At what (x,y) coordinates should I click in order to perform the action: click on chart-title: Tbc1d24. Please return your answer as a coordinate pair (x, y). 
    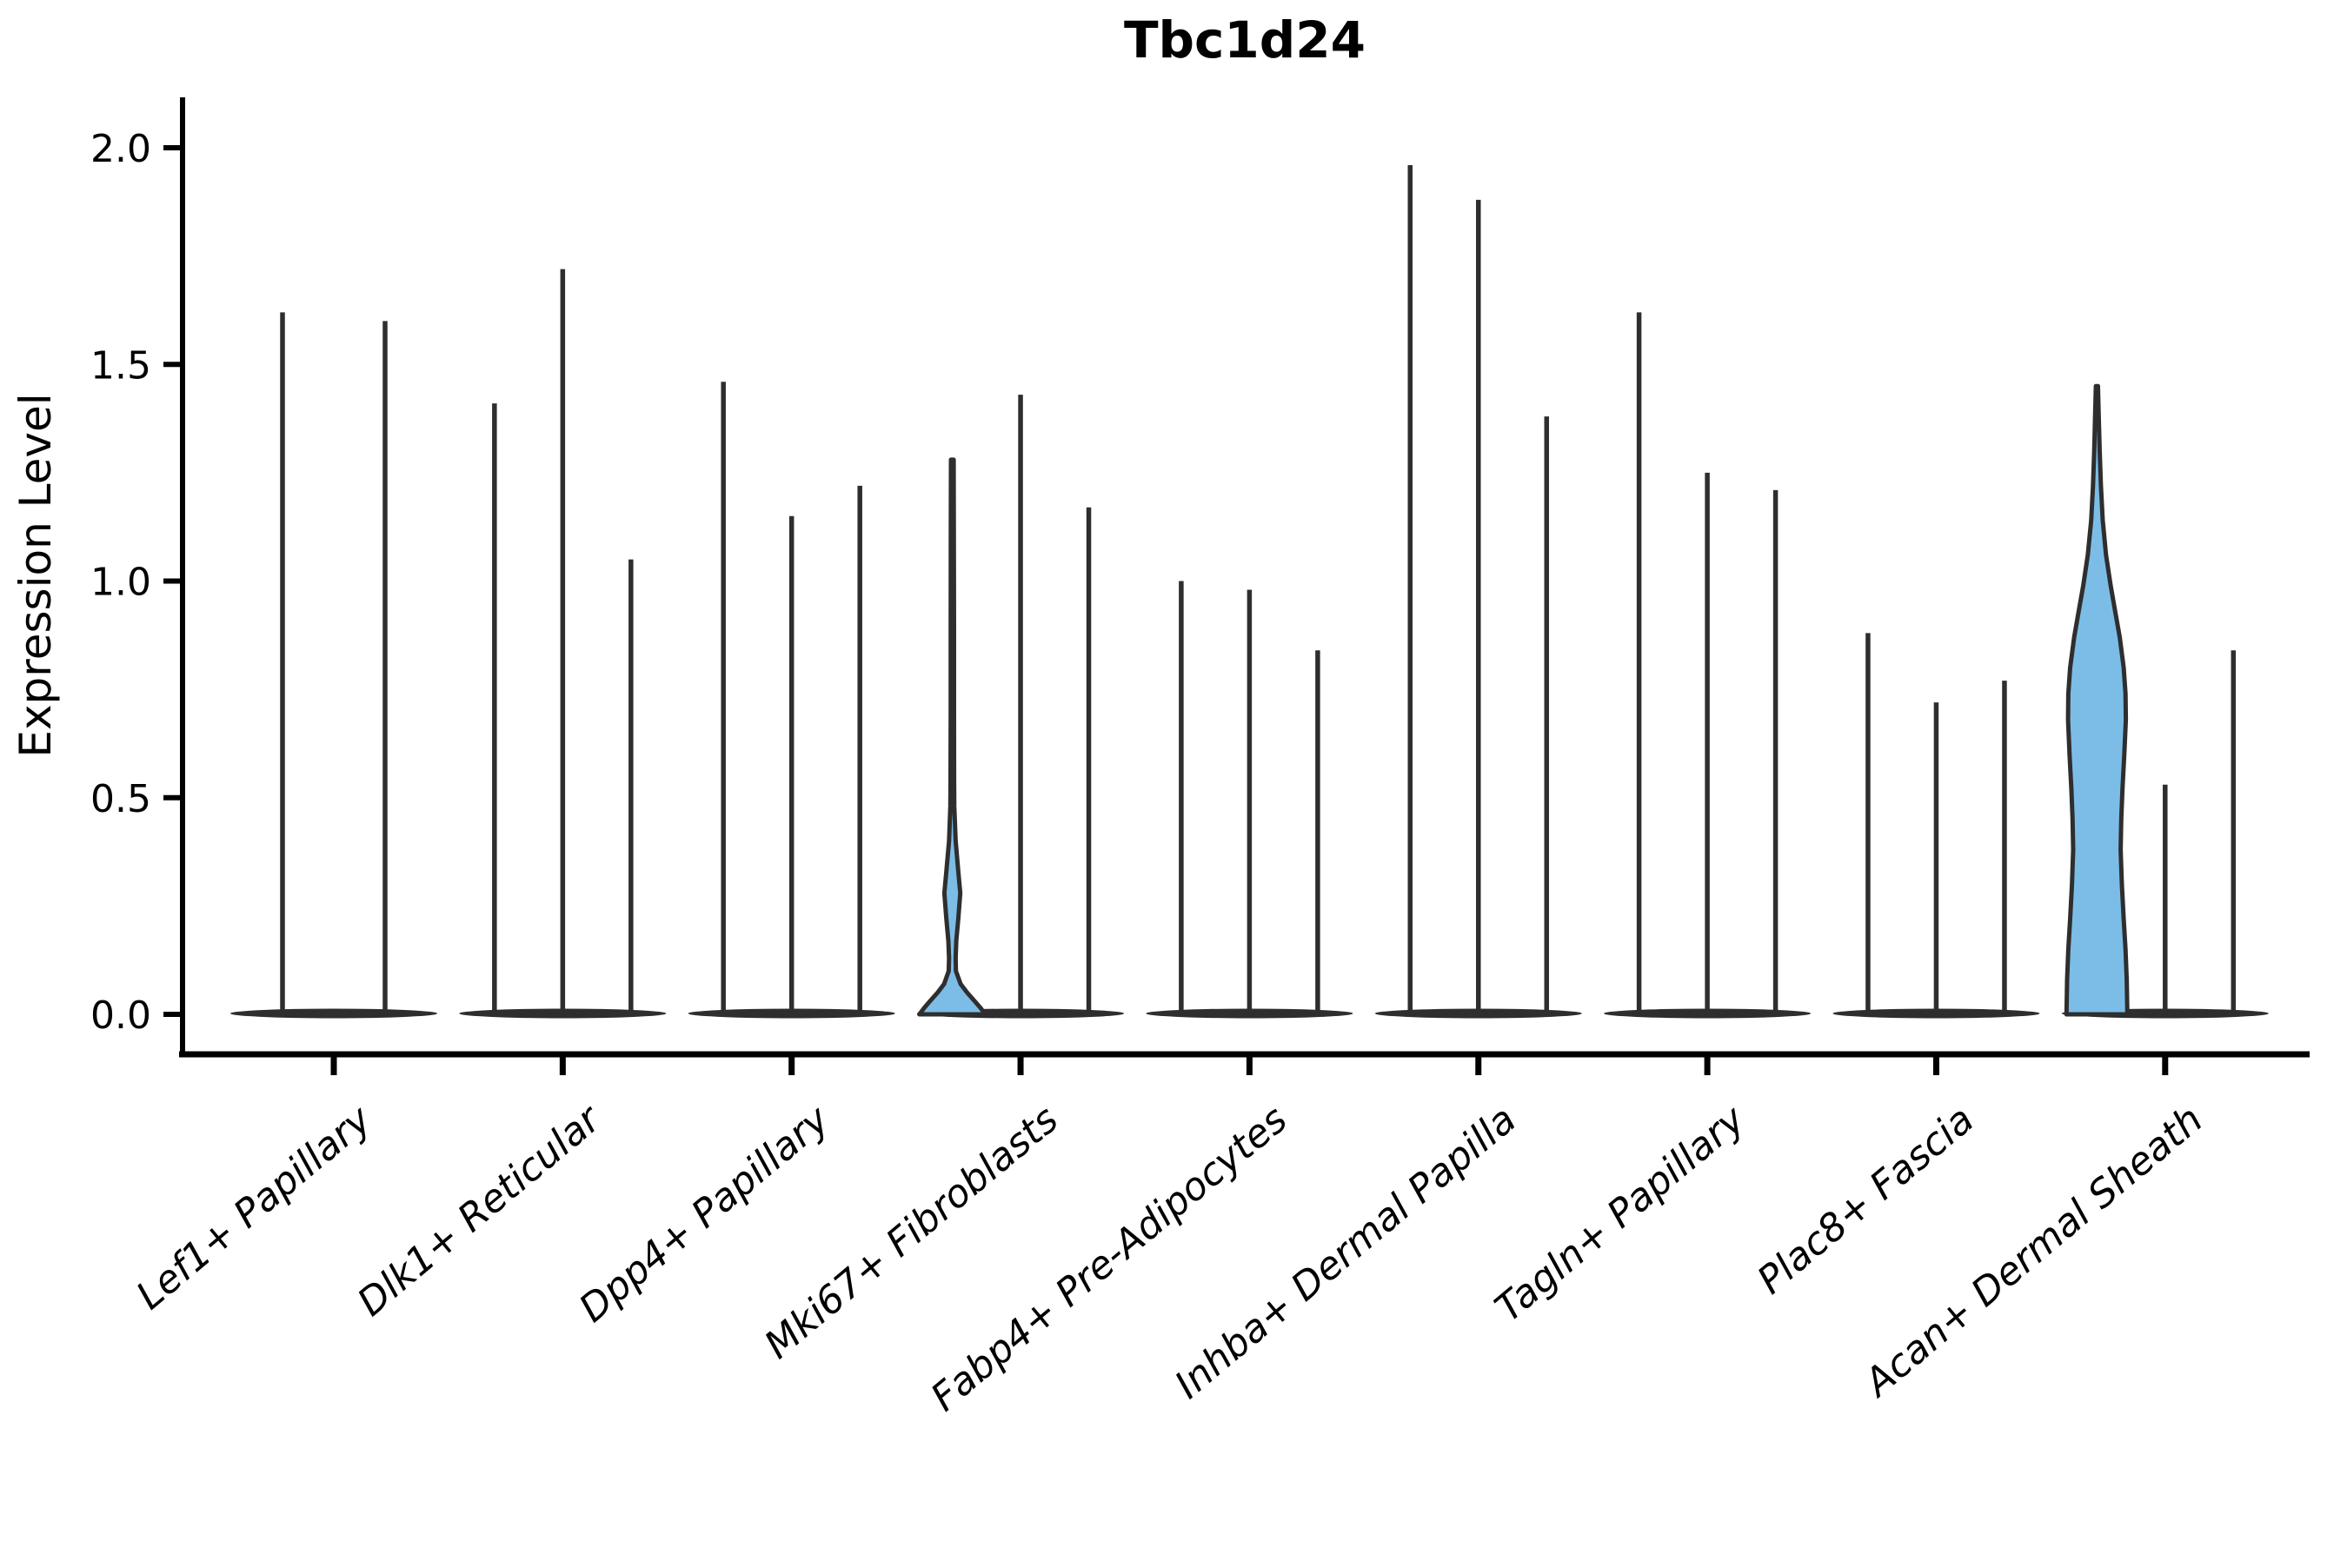
    Looking at the image, I should click on (1245, 40).